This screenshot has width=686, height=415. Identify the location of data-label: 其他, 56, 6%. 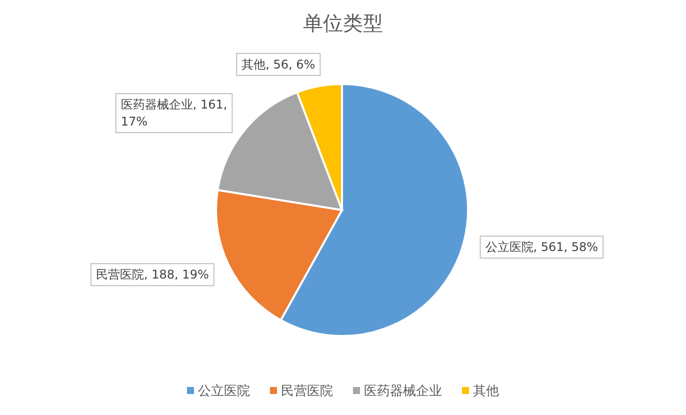
(279, 64).